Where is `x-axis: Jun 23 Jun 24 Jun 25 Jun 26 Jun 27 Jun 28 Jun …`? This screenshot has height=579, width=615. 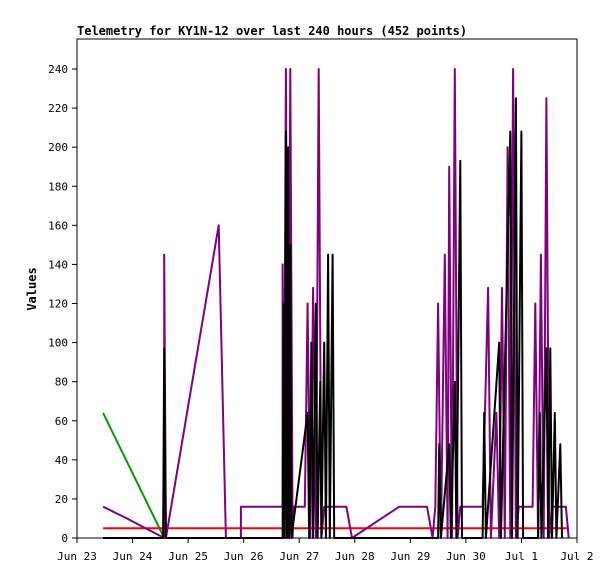
x-axis: Jun 23 Jun 24 Jun 25 Jun 26 Jun 27 Jun 28 Jun … is located at coordinates (325, 550).